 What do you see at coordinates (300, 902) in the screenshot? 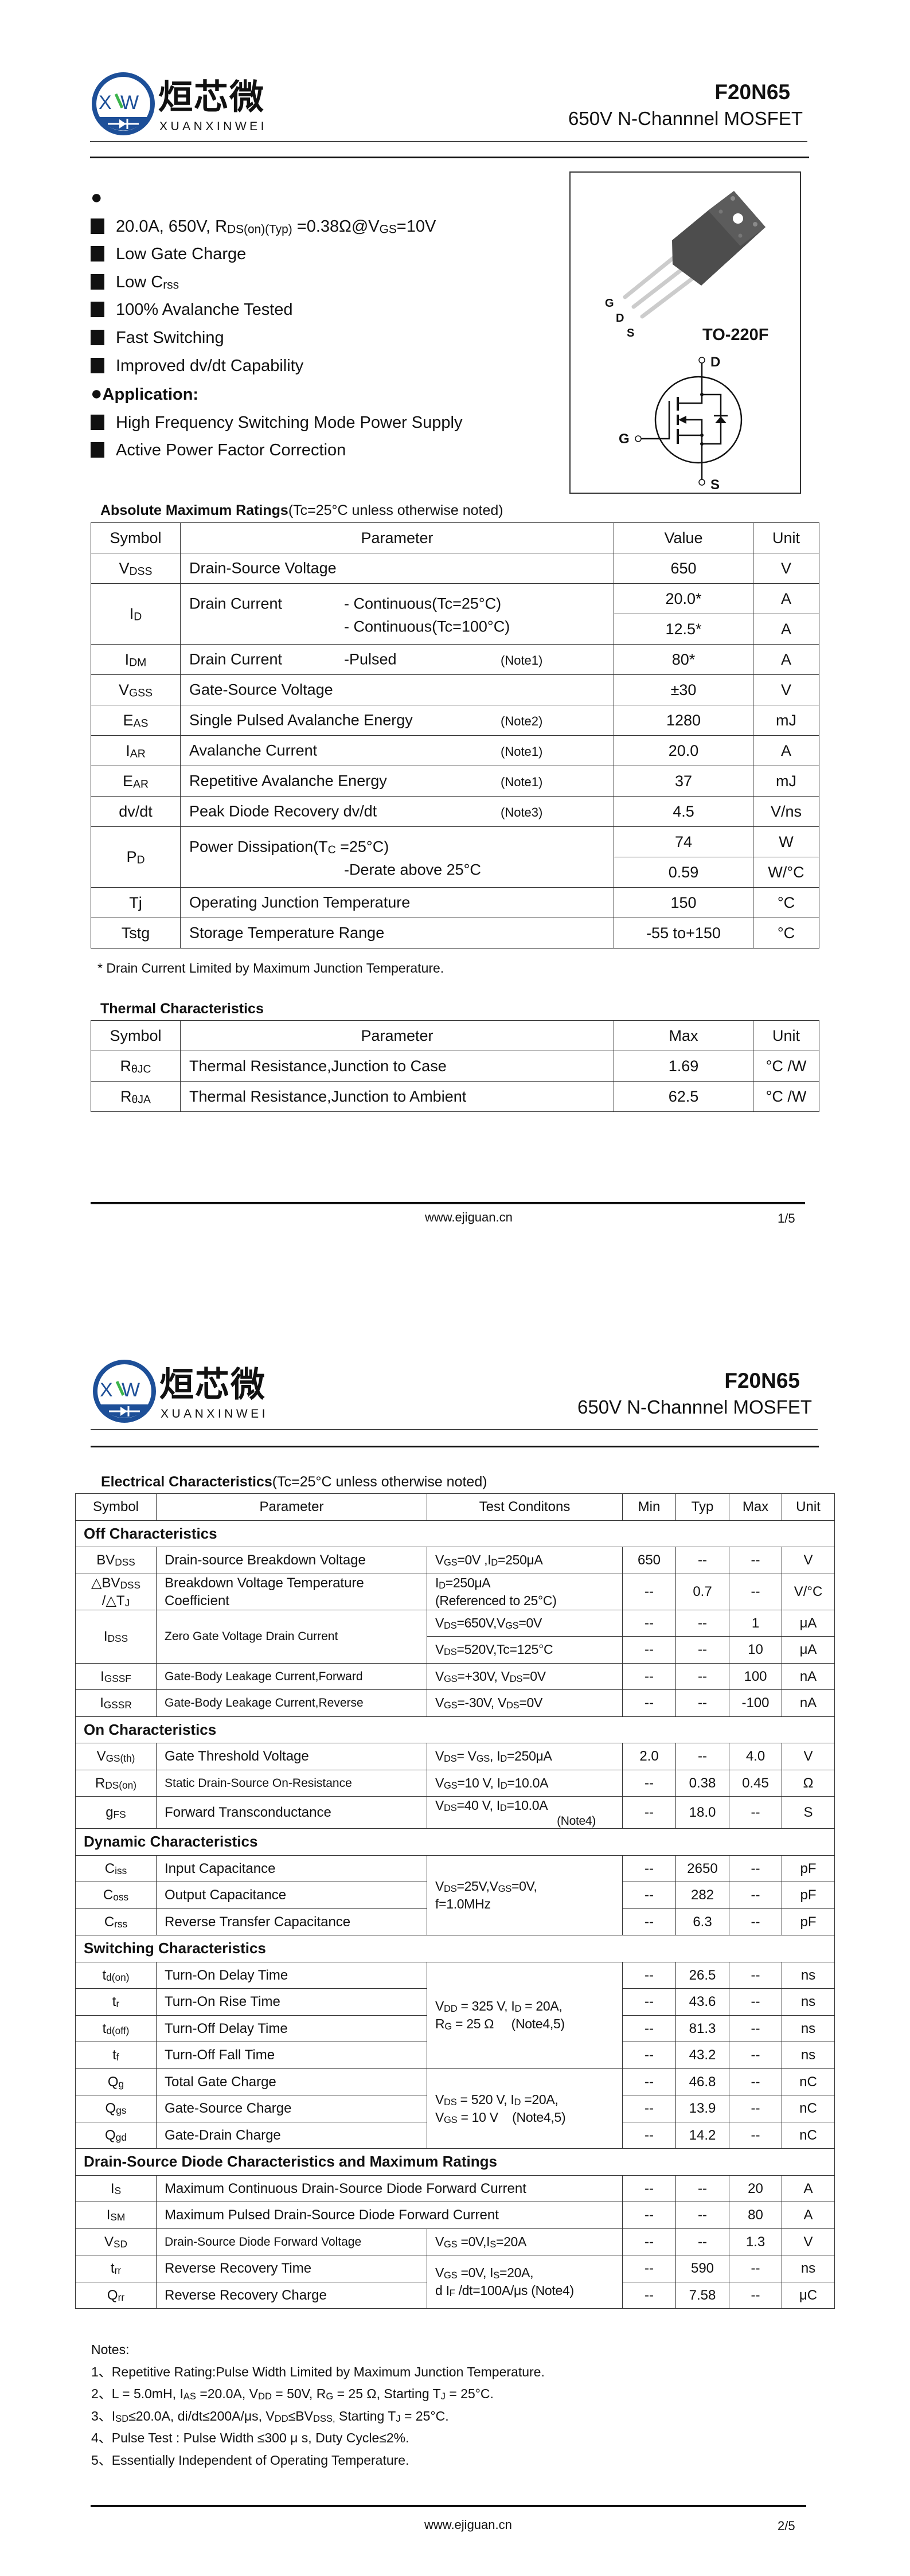
I see `parameter-text: Operating Junction Temperature` at bounding box center [300, 902].